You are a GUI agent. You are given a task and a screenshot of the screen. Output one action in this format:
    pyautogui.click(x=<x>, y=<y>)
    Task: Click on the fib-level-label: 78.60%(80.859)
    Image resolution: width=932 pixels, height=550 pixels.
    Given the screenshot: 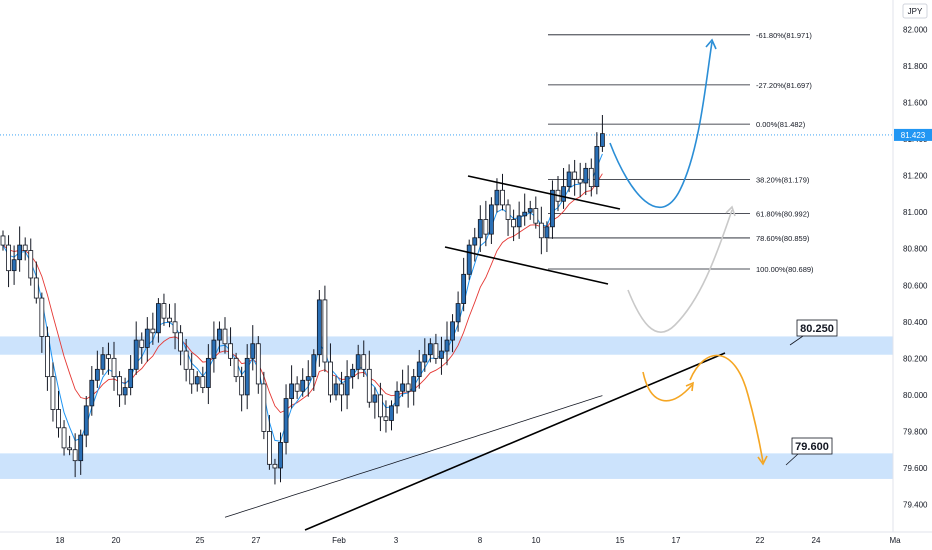 What is the action you would take?
    pyautogui.click(x=783, y=238)
    